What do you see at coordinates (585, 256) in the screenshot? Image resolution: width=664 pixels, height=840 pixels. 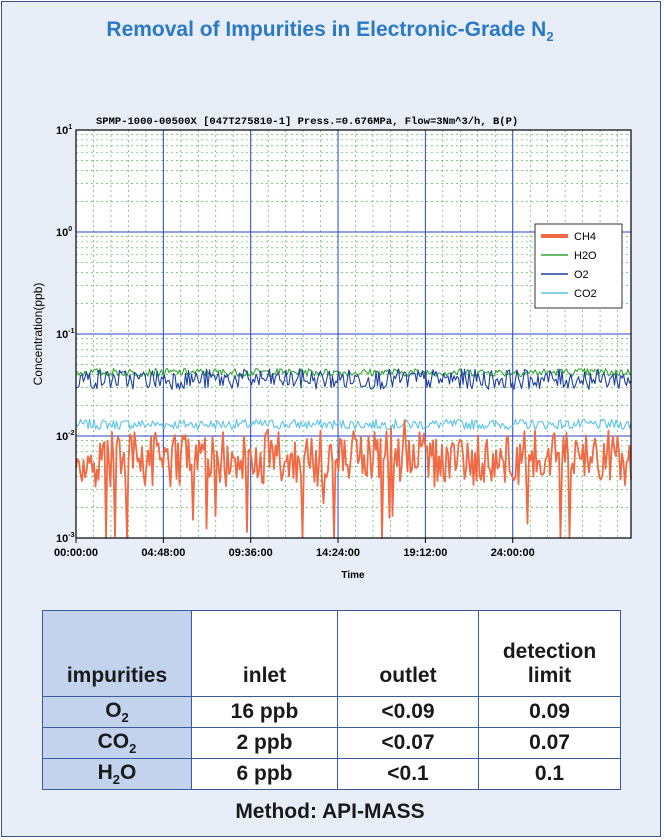 I see `legend-label: H2O` at bounding box center [585, 256].